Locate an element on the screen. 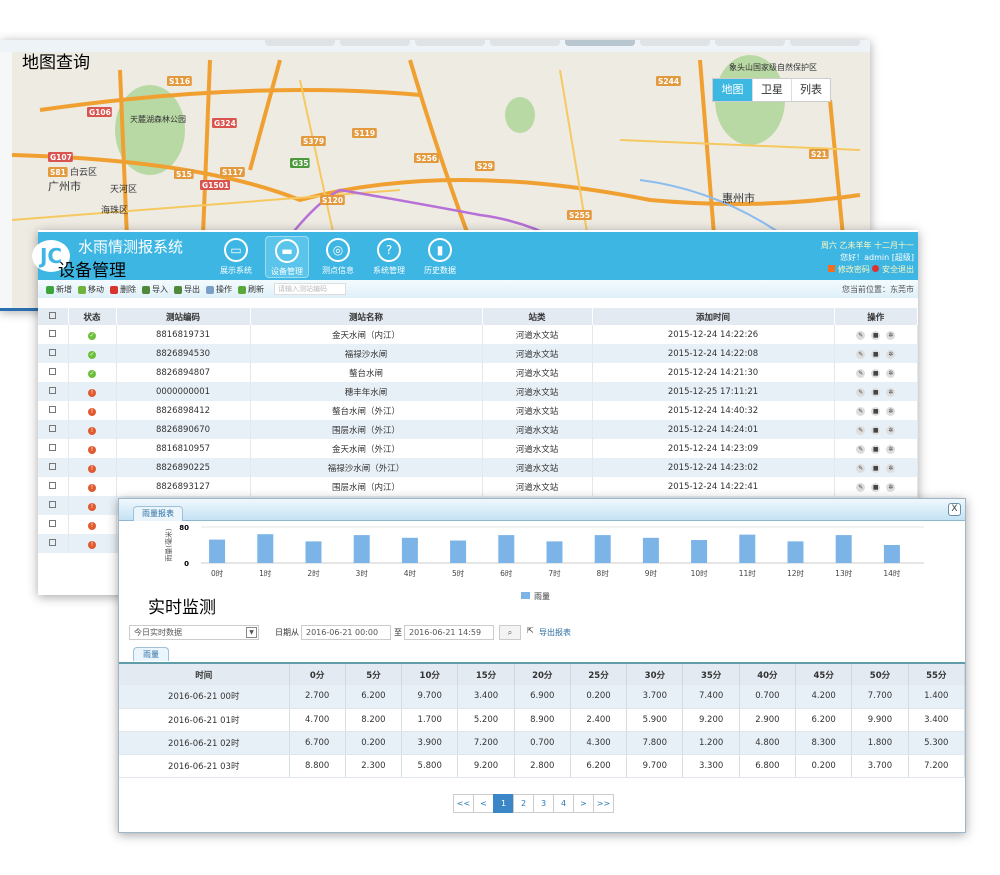  map-view-button: 地图 is located at coordinates (732, 90).